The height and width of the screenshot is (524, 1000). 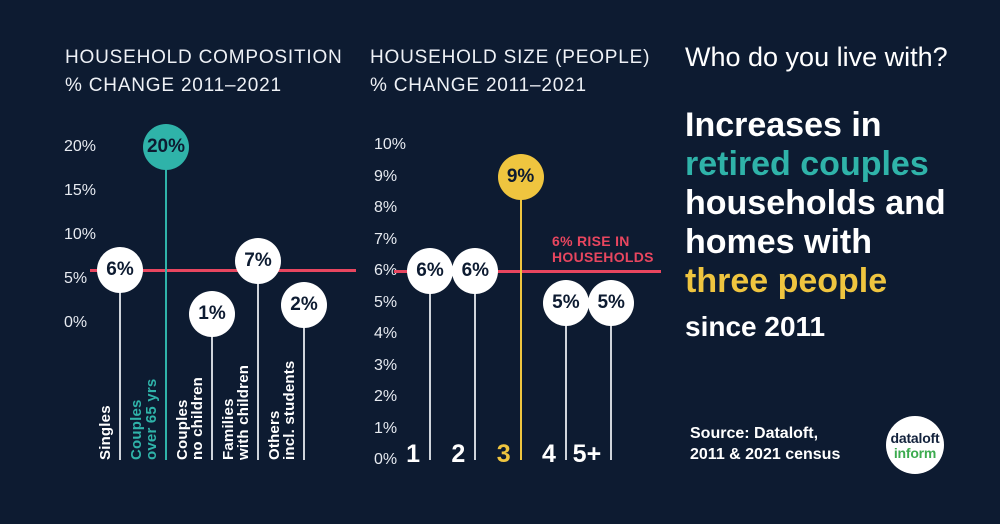 What do you see at coordinates (915, 452) in the screenshot?
I see `logo-text-inform: inform` at bounding box center [915, 452].